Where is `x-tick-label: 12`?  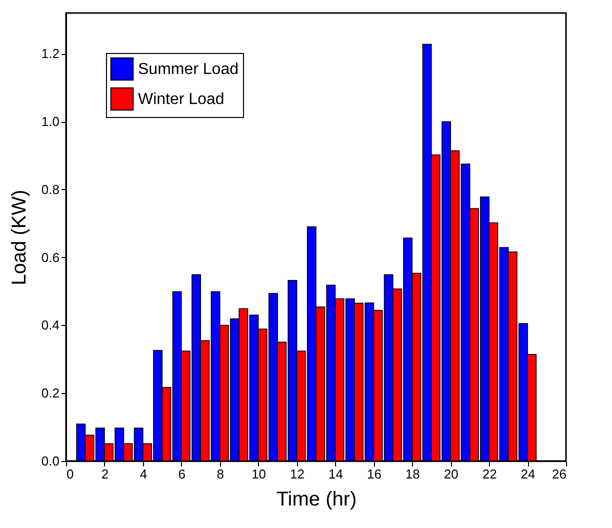
x-tick-label: 12 is located at coordinates (297, 474).